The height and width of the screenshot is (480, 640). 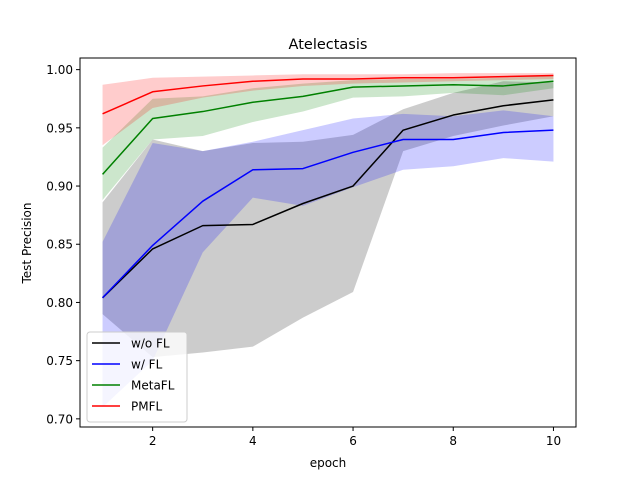 I want to click on y-axis-ticks: 0.70 0.75 0.80 0.85 0.90 0.95 1.00, so click(x=63, y=244).